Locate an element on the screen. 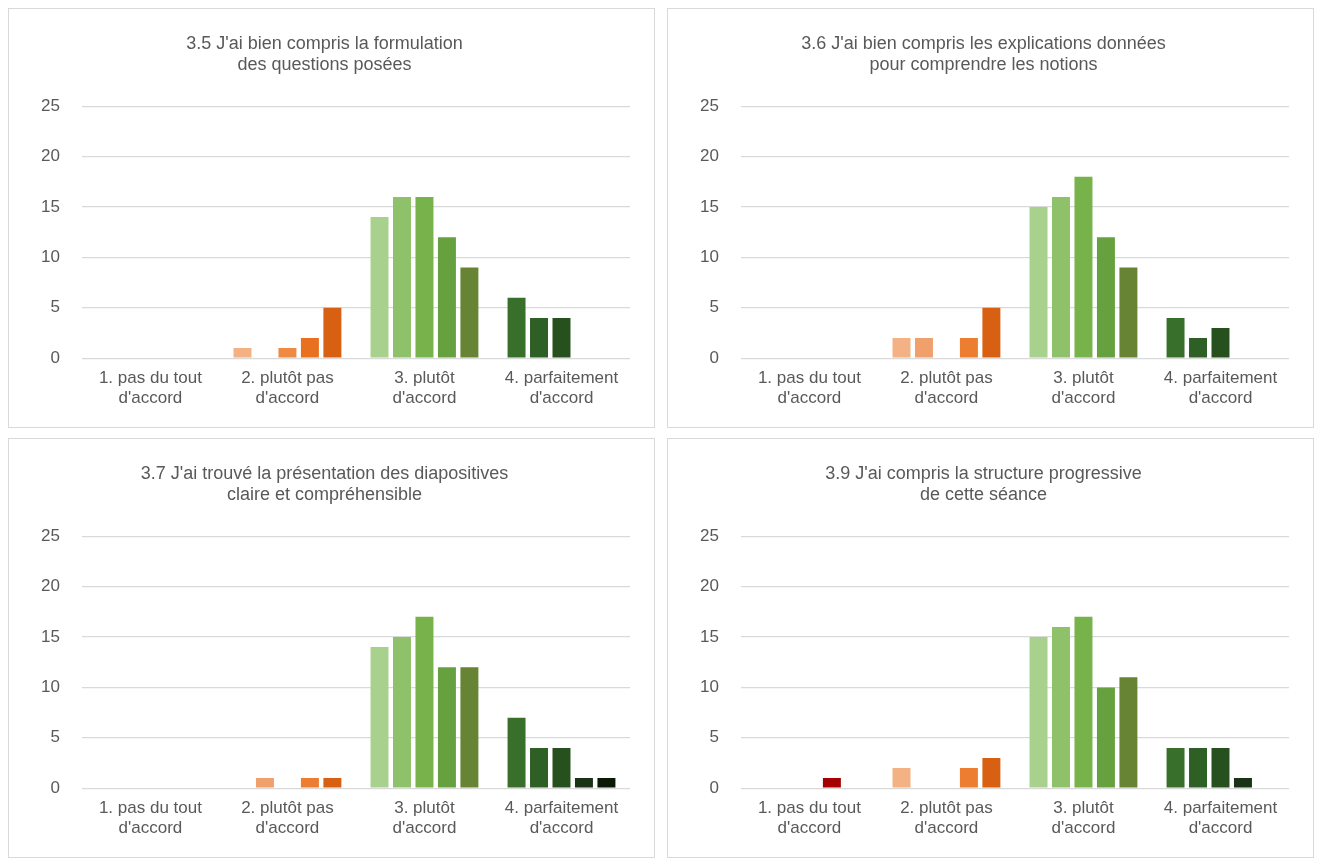  chart-title: 3.5 J'ai bien compris la formulation des questions posées is located at coordinates (324, 53).